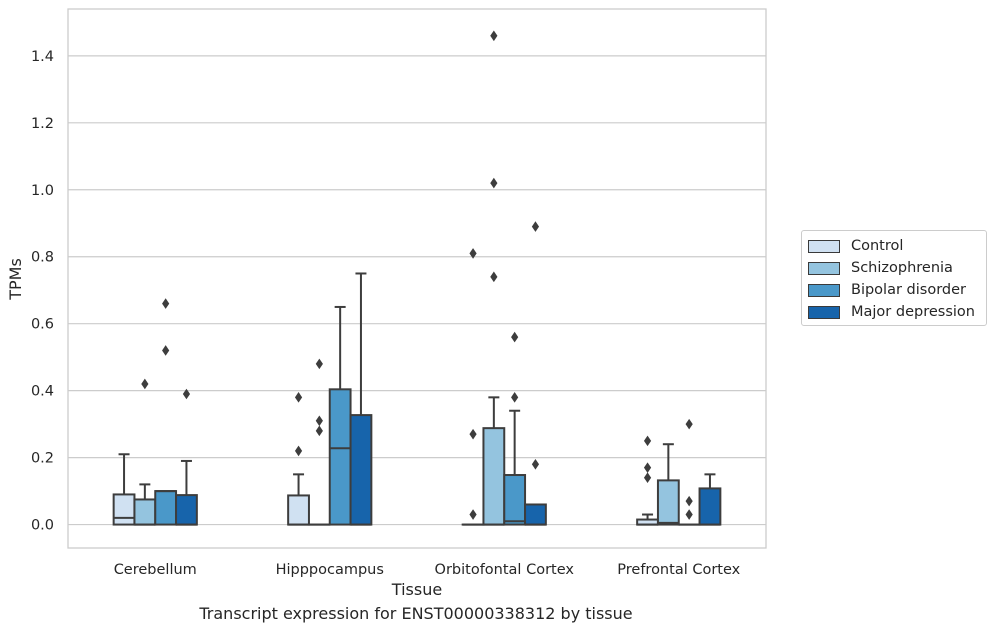 This screenshot has height=634, width=997. Describe the element at coordinates (42, 258) in the screenshot. I see `y-tick-label: 0.8` at that location.